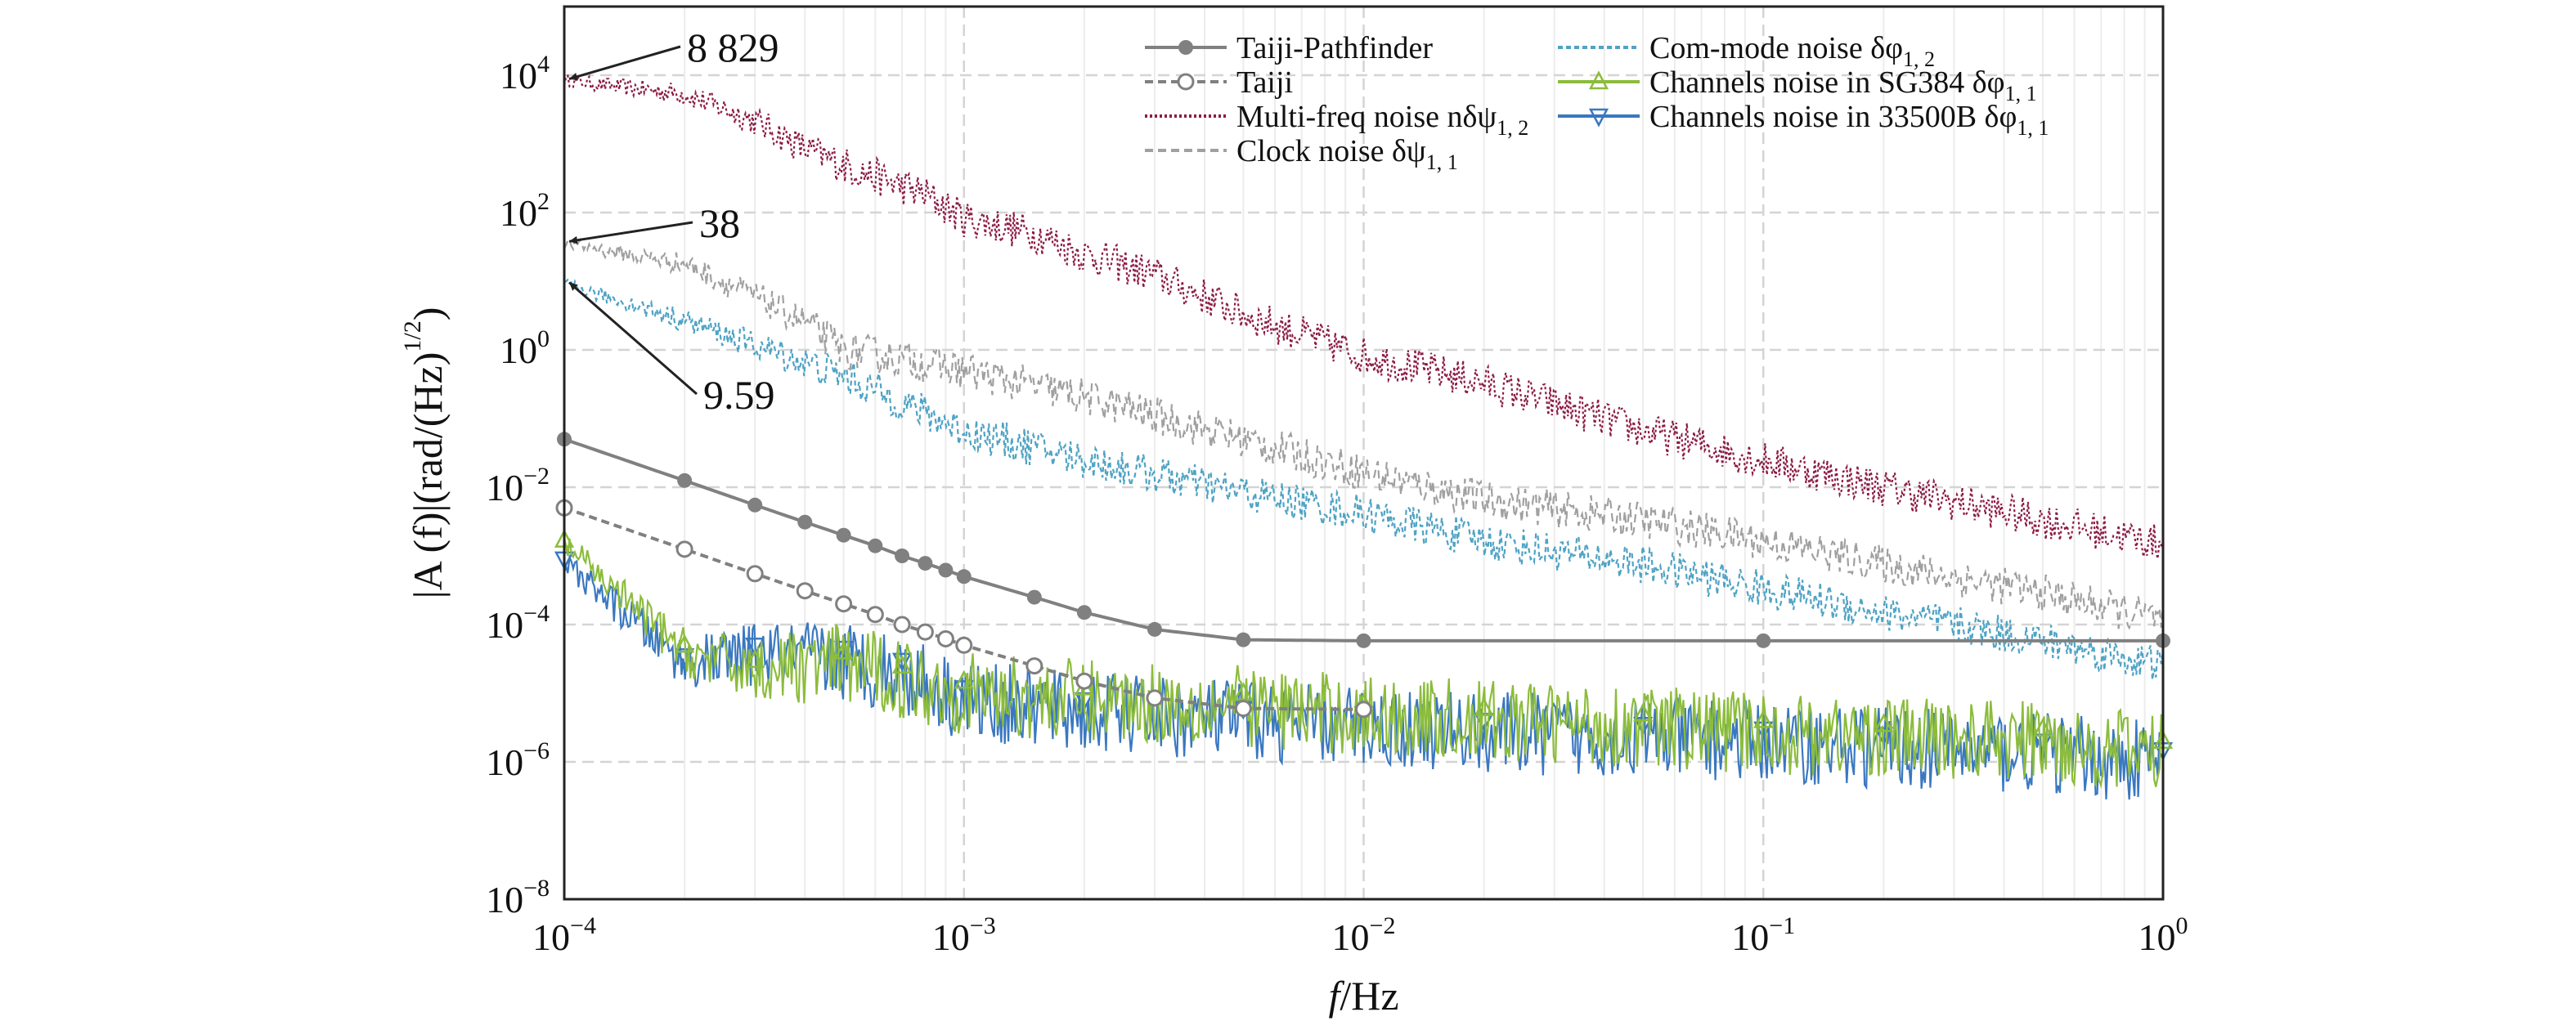 The image size is (2576, 1030). I want to click on y-tick-label: 10⁰, so click(525, 348).